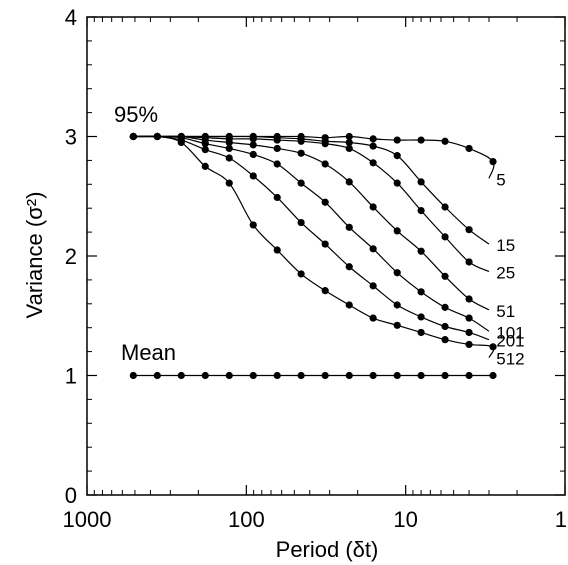 This screenshot has height=565, width=568. I want to click on x-tick-label: 10, so click(405, 519).